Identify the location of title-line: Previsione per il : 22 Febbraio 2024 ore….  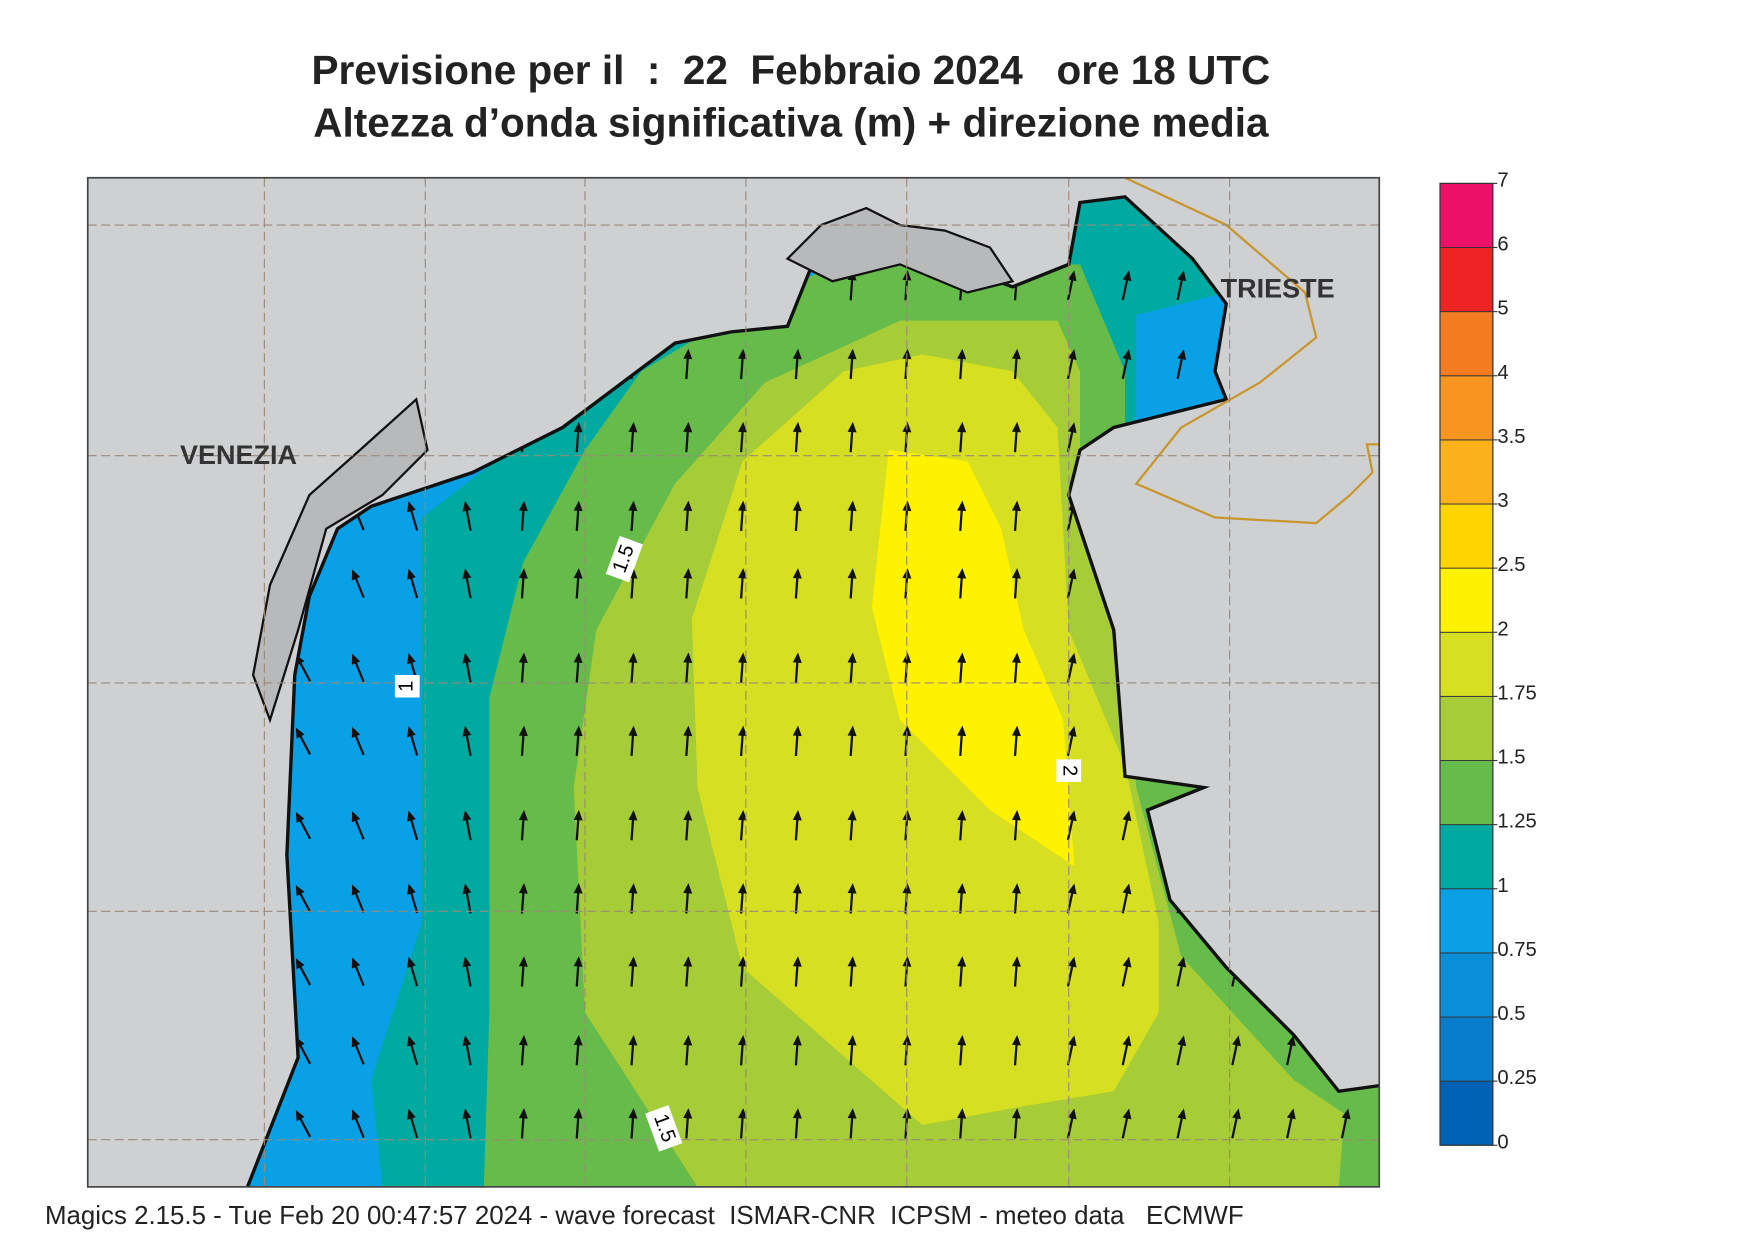
(790, 70).